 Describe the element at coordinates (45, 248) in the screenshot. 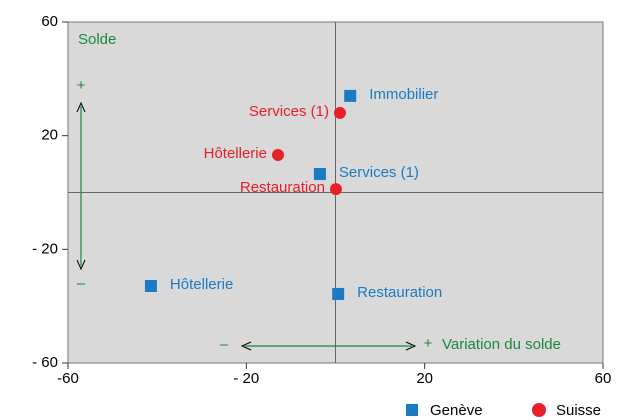

I see `y-tick-label: - 20` at that location.